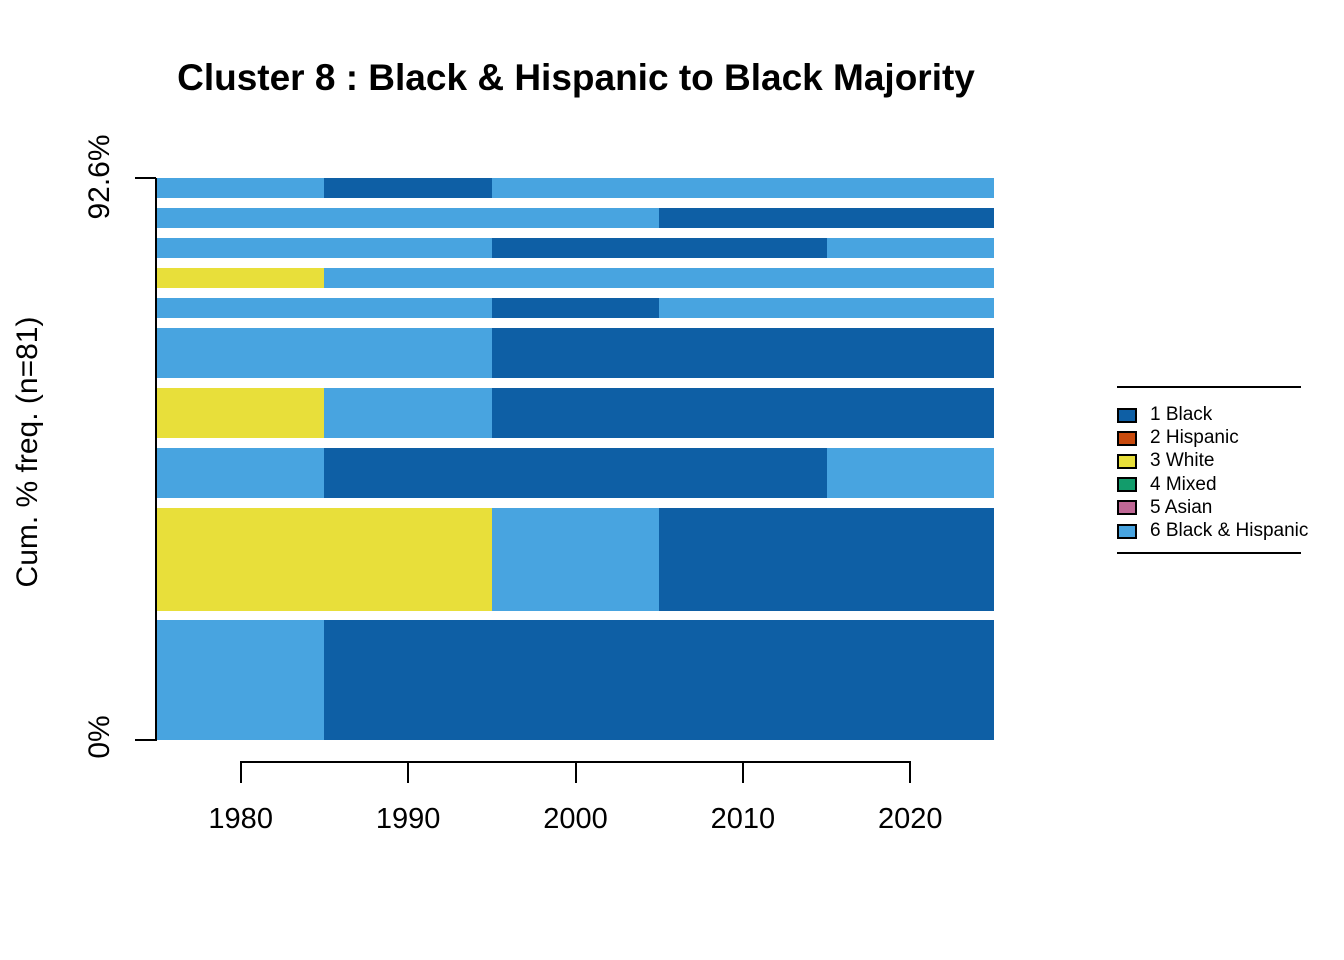  I want to click on y-axis-tick-bottom, so click(145, 740).